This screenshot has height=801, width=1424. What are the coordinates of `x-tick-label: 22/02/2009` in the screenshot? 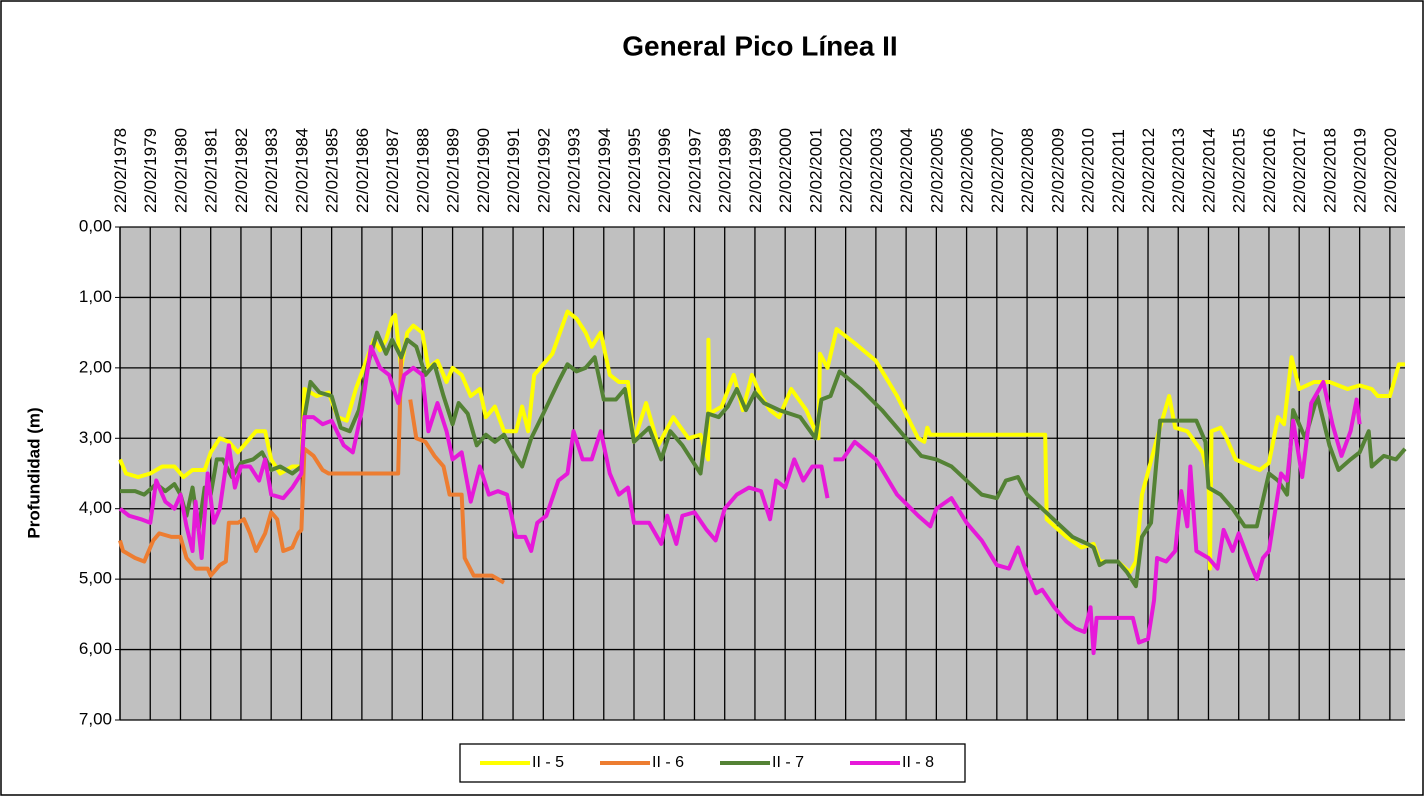 It's located at (1057, 170).